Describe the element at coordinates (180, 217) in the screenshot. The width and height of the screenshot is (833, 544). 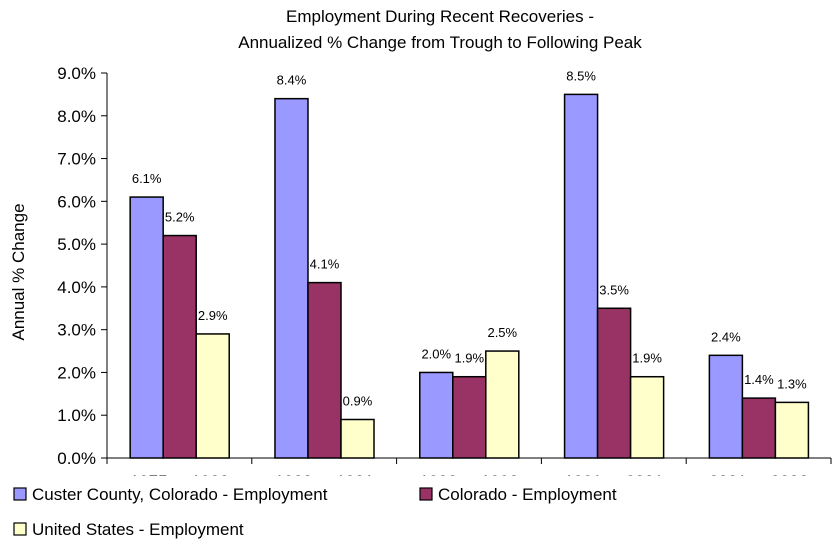
I see `data-label: 5.2%` at that location.